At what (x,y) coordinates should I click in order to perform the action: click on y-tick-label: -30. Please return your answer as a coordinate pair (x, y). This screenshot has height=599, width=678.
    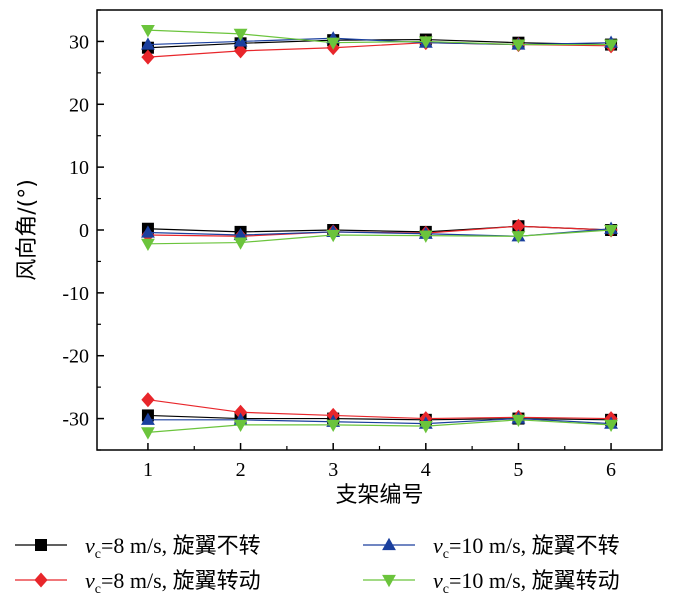
    Looking at the image, I should click on (75, 420).